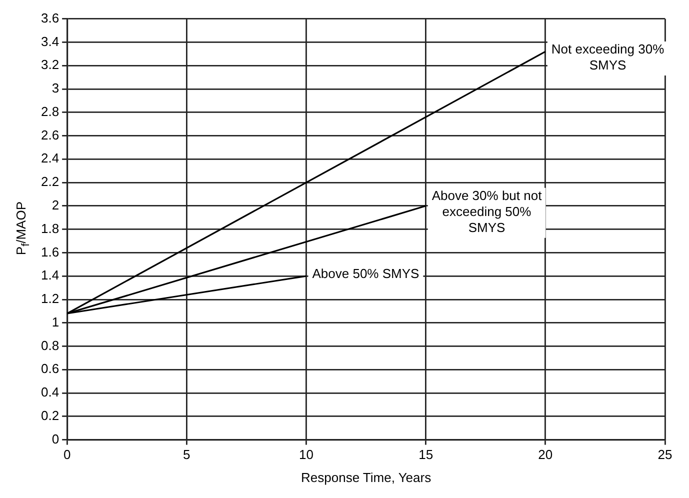  I want to click on y-tick-label: 2.4, so click(50, 158).